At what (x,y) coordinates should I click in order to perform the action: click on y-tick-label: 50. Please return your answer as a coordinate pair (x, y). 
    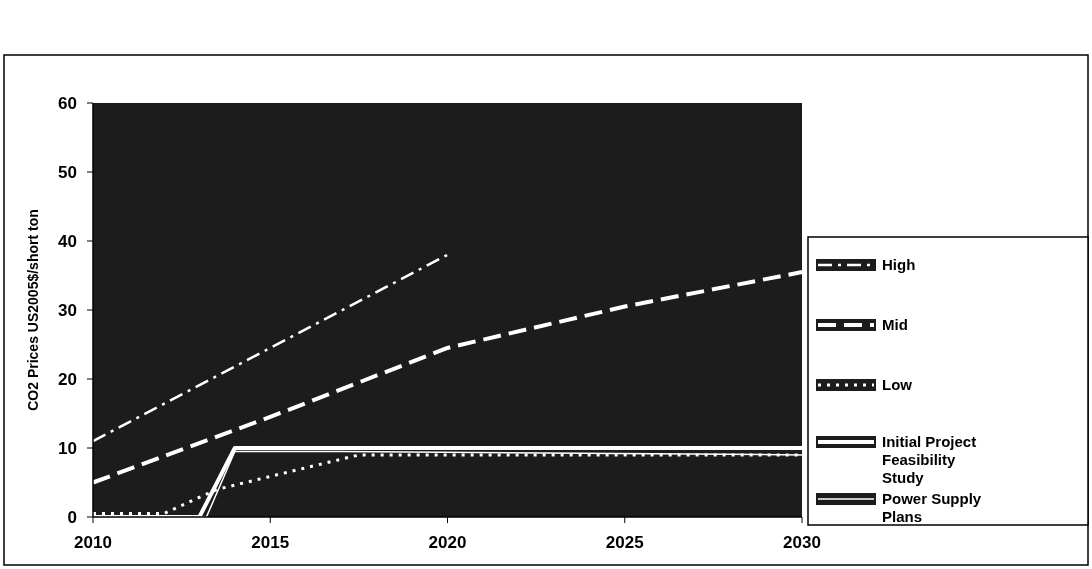
    Looking at the image, I should click on (67, 172).